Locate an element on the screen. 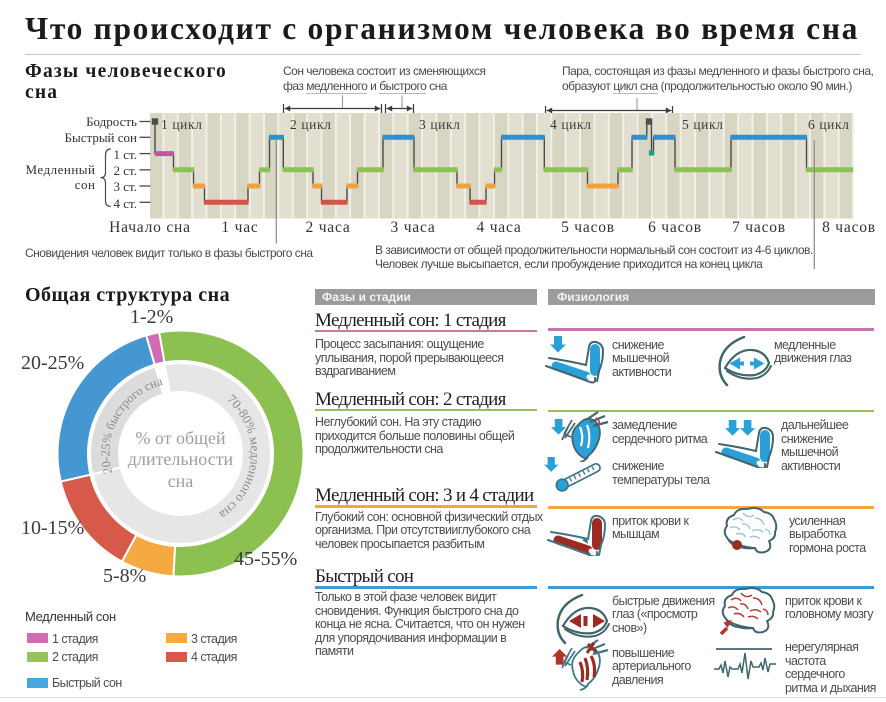 Image resolution: width=886 pixels, height=702 pixels. svg-text: 2 цикл is located at coordinates (310, 124).